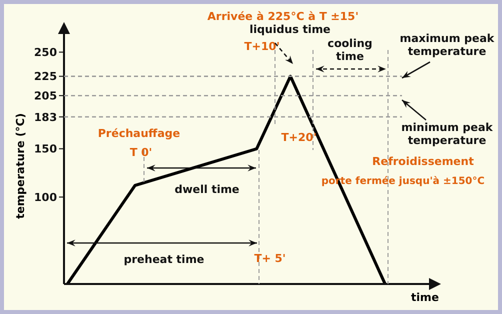 This screenshot has height=314, width=502. I want to click on annotation: Préchauffage, so click(139, 133).